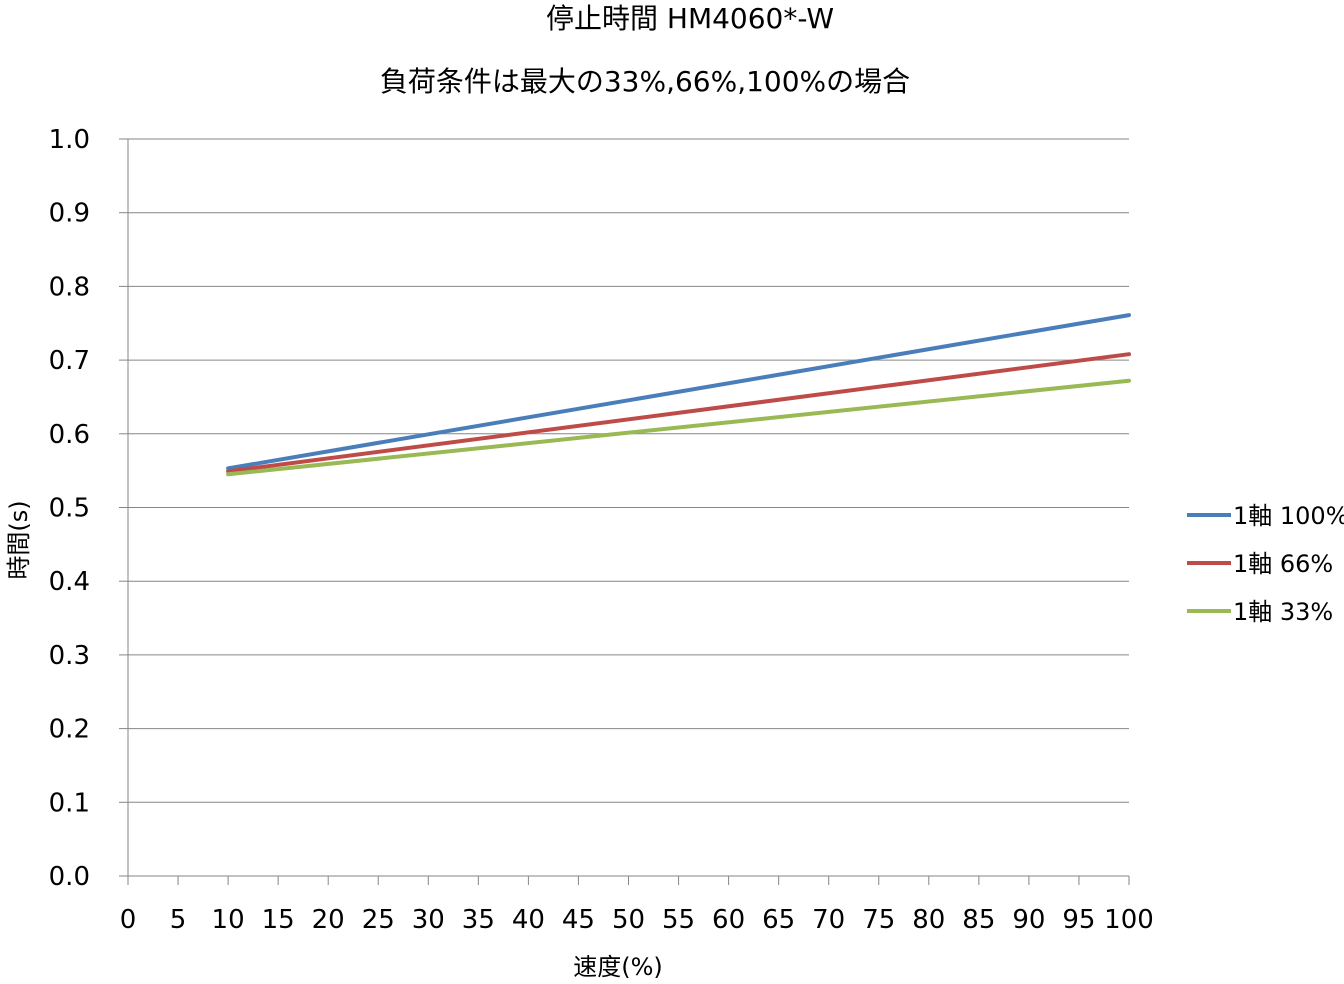  What do you see at coordinates (778, 920) in the screenshot?
I see `x-tick-label: 65` at bounding box center [778, 920].